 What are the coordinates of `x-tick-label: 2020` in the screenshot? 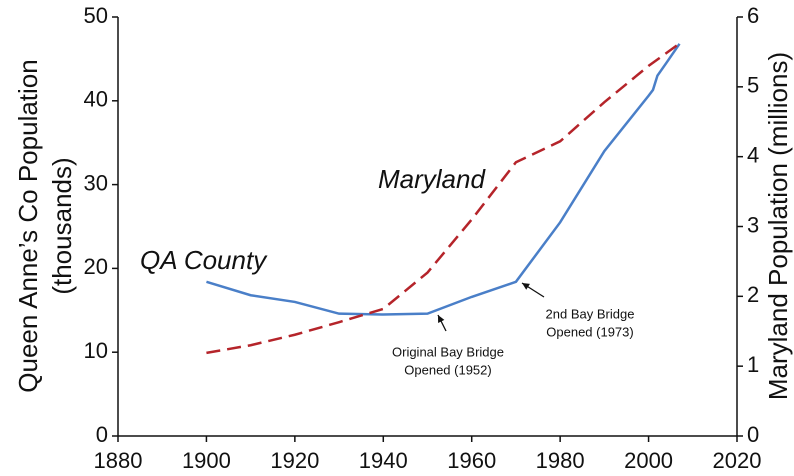 It's located at (737, 460).